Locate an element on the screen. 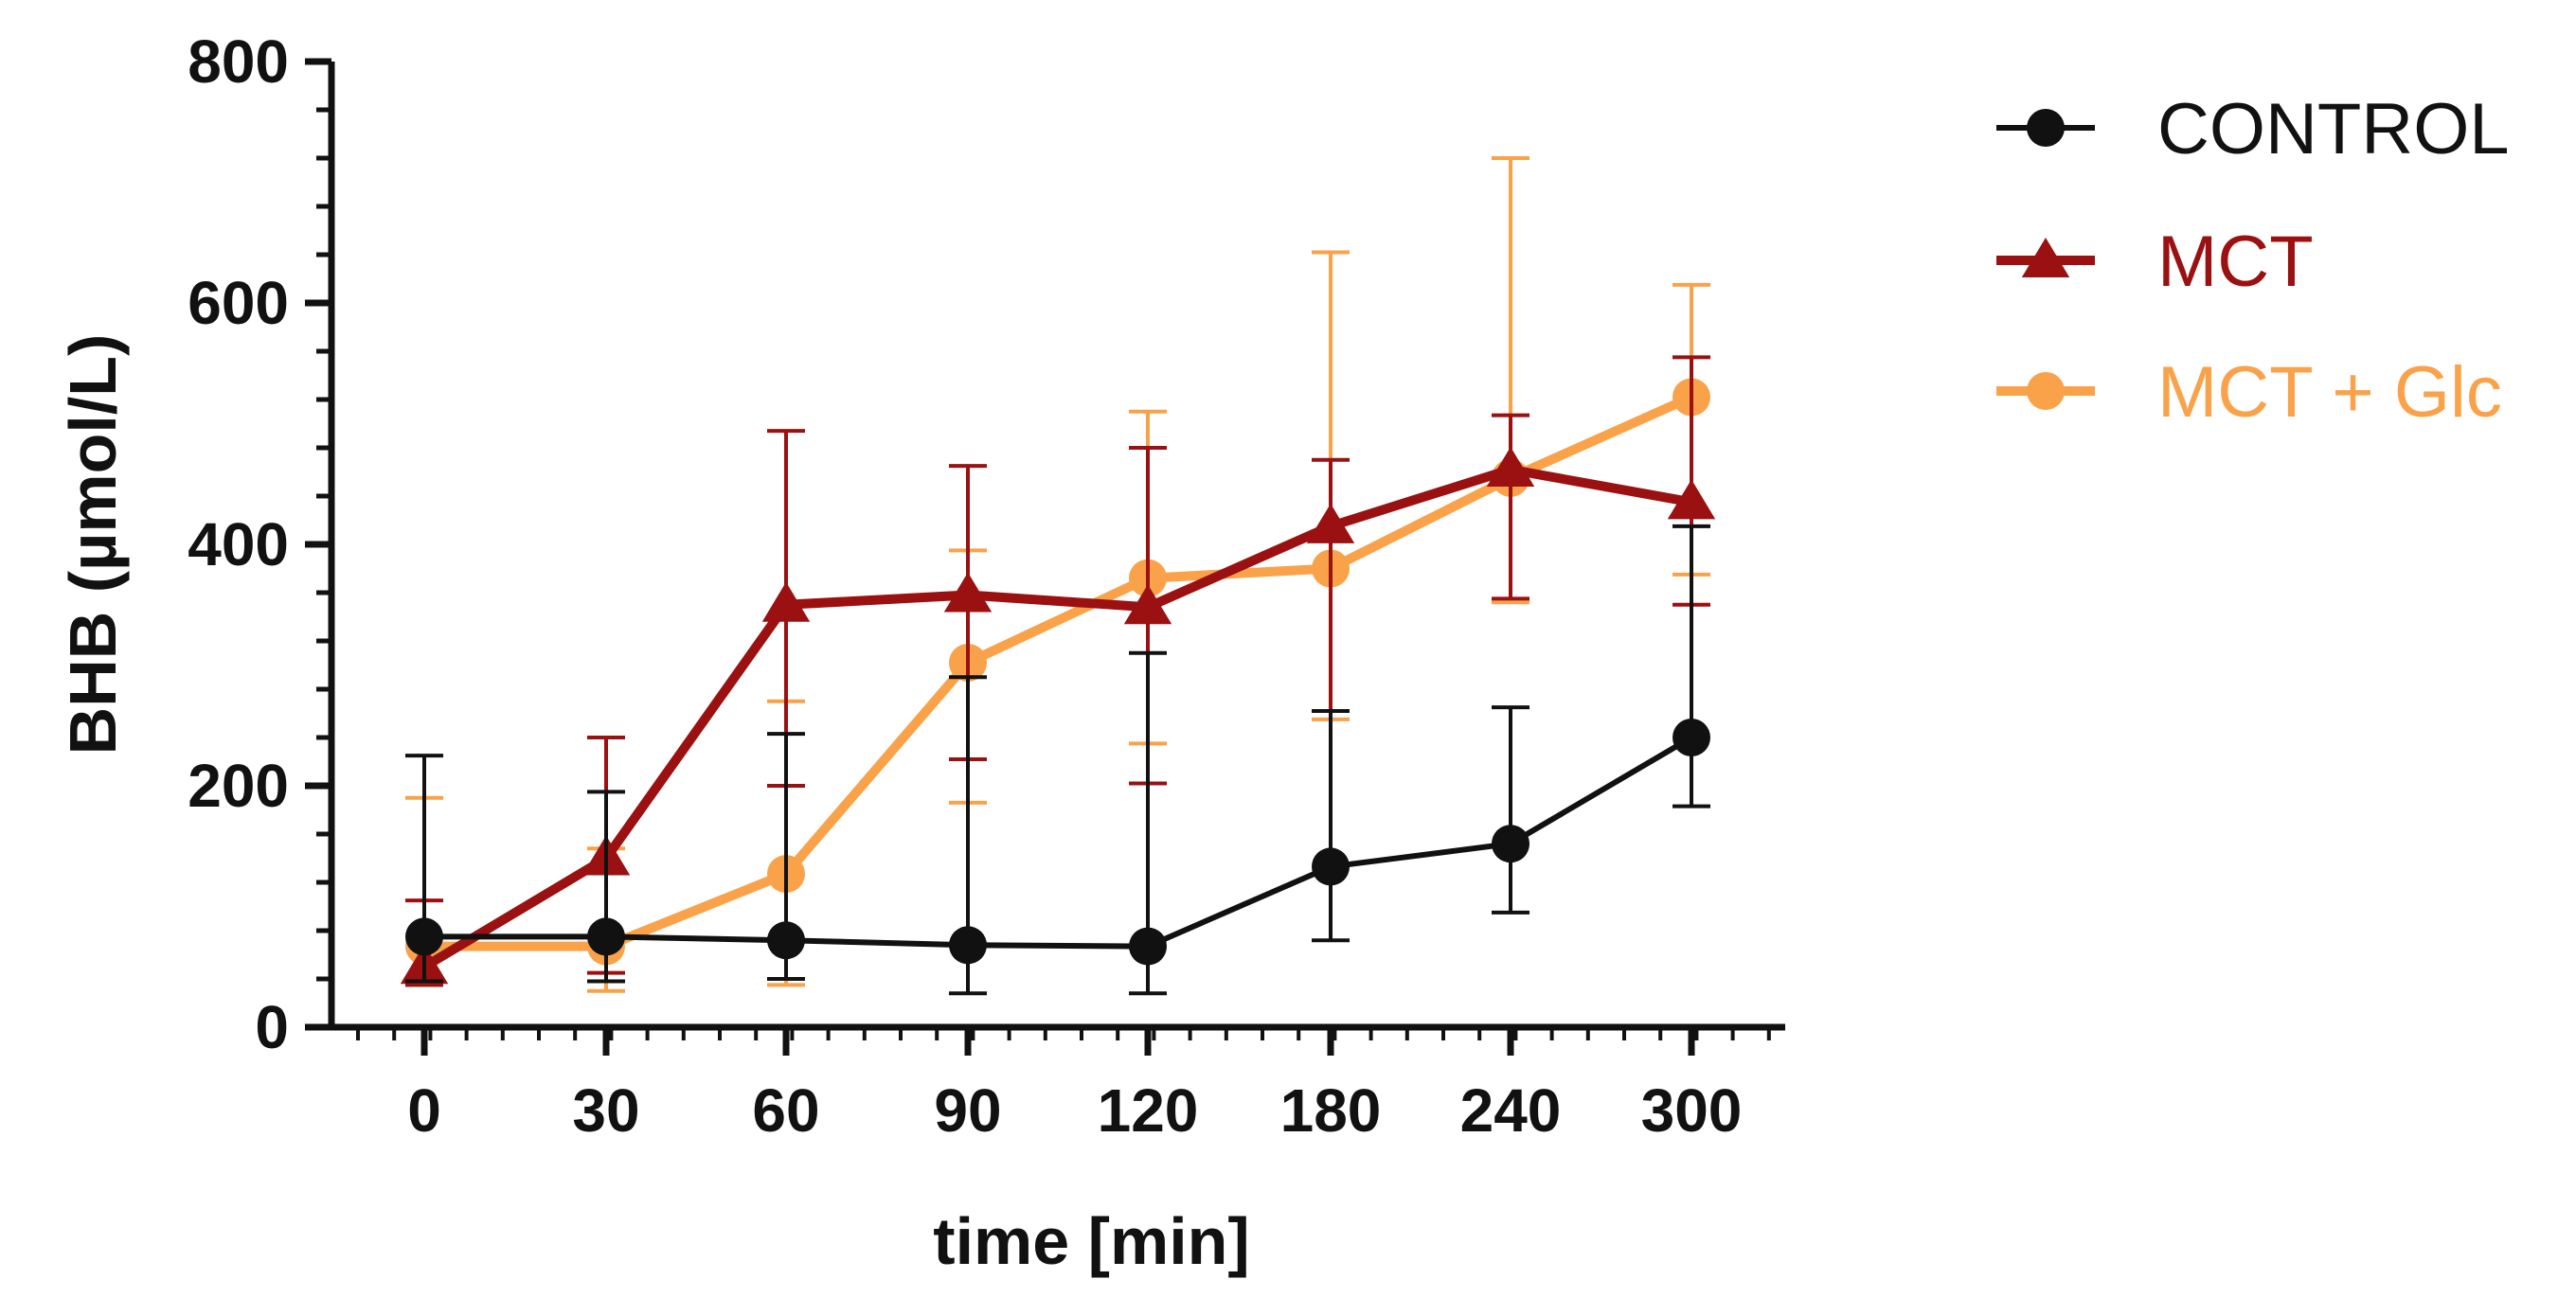 Image resolution: width=2576 pixels, height=1315 pixels. x-tick-label: 180 is located at coordinates (1331, 1110).